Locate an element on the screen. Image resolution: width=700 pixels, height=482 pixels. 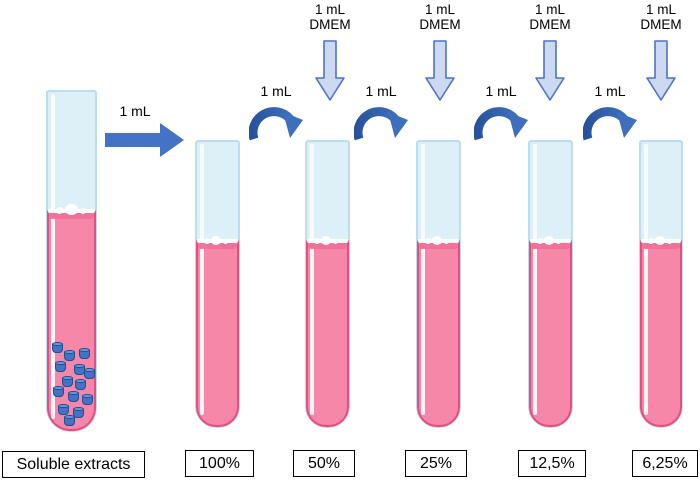
source-tube is located at coordinates (71, 261).